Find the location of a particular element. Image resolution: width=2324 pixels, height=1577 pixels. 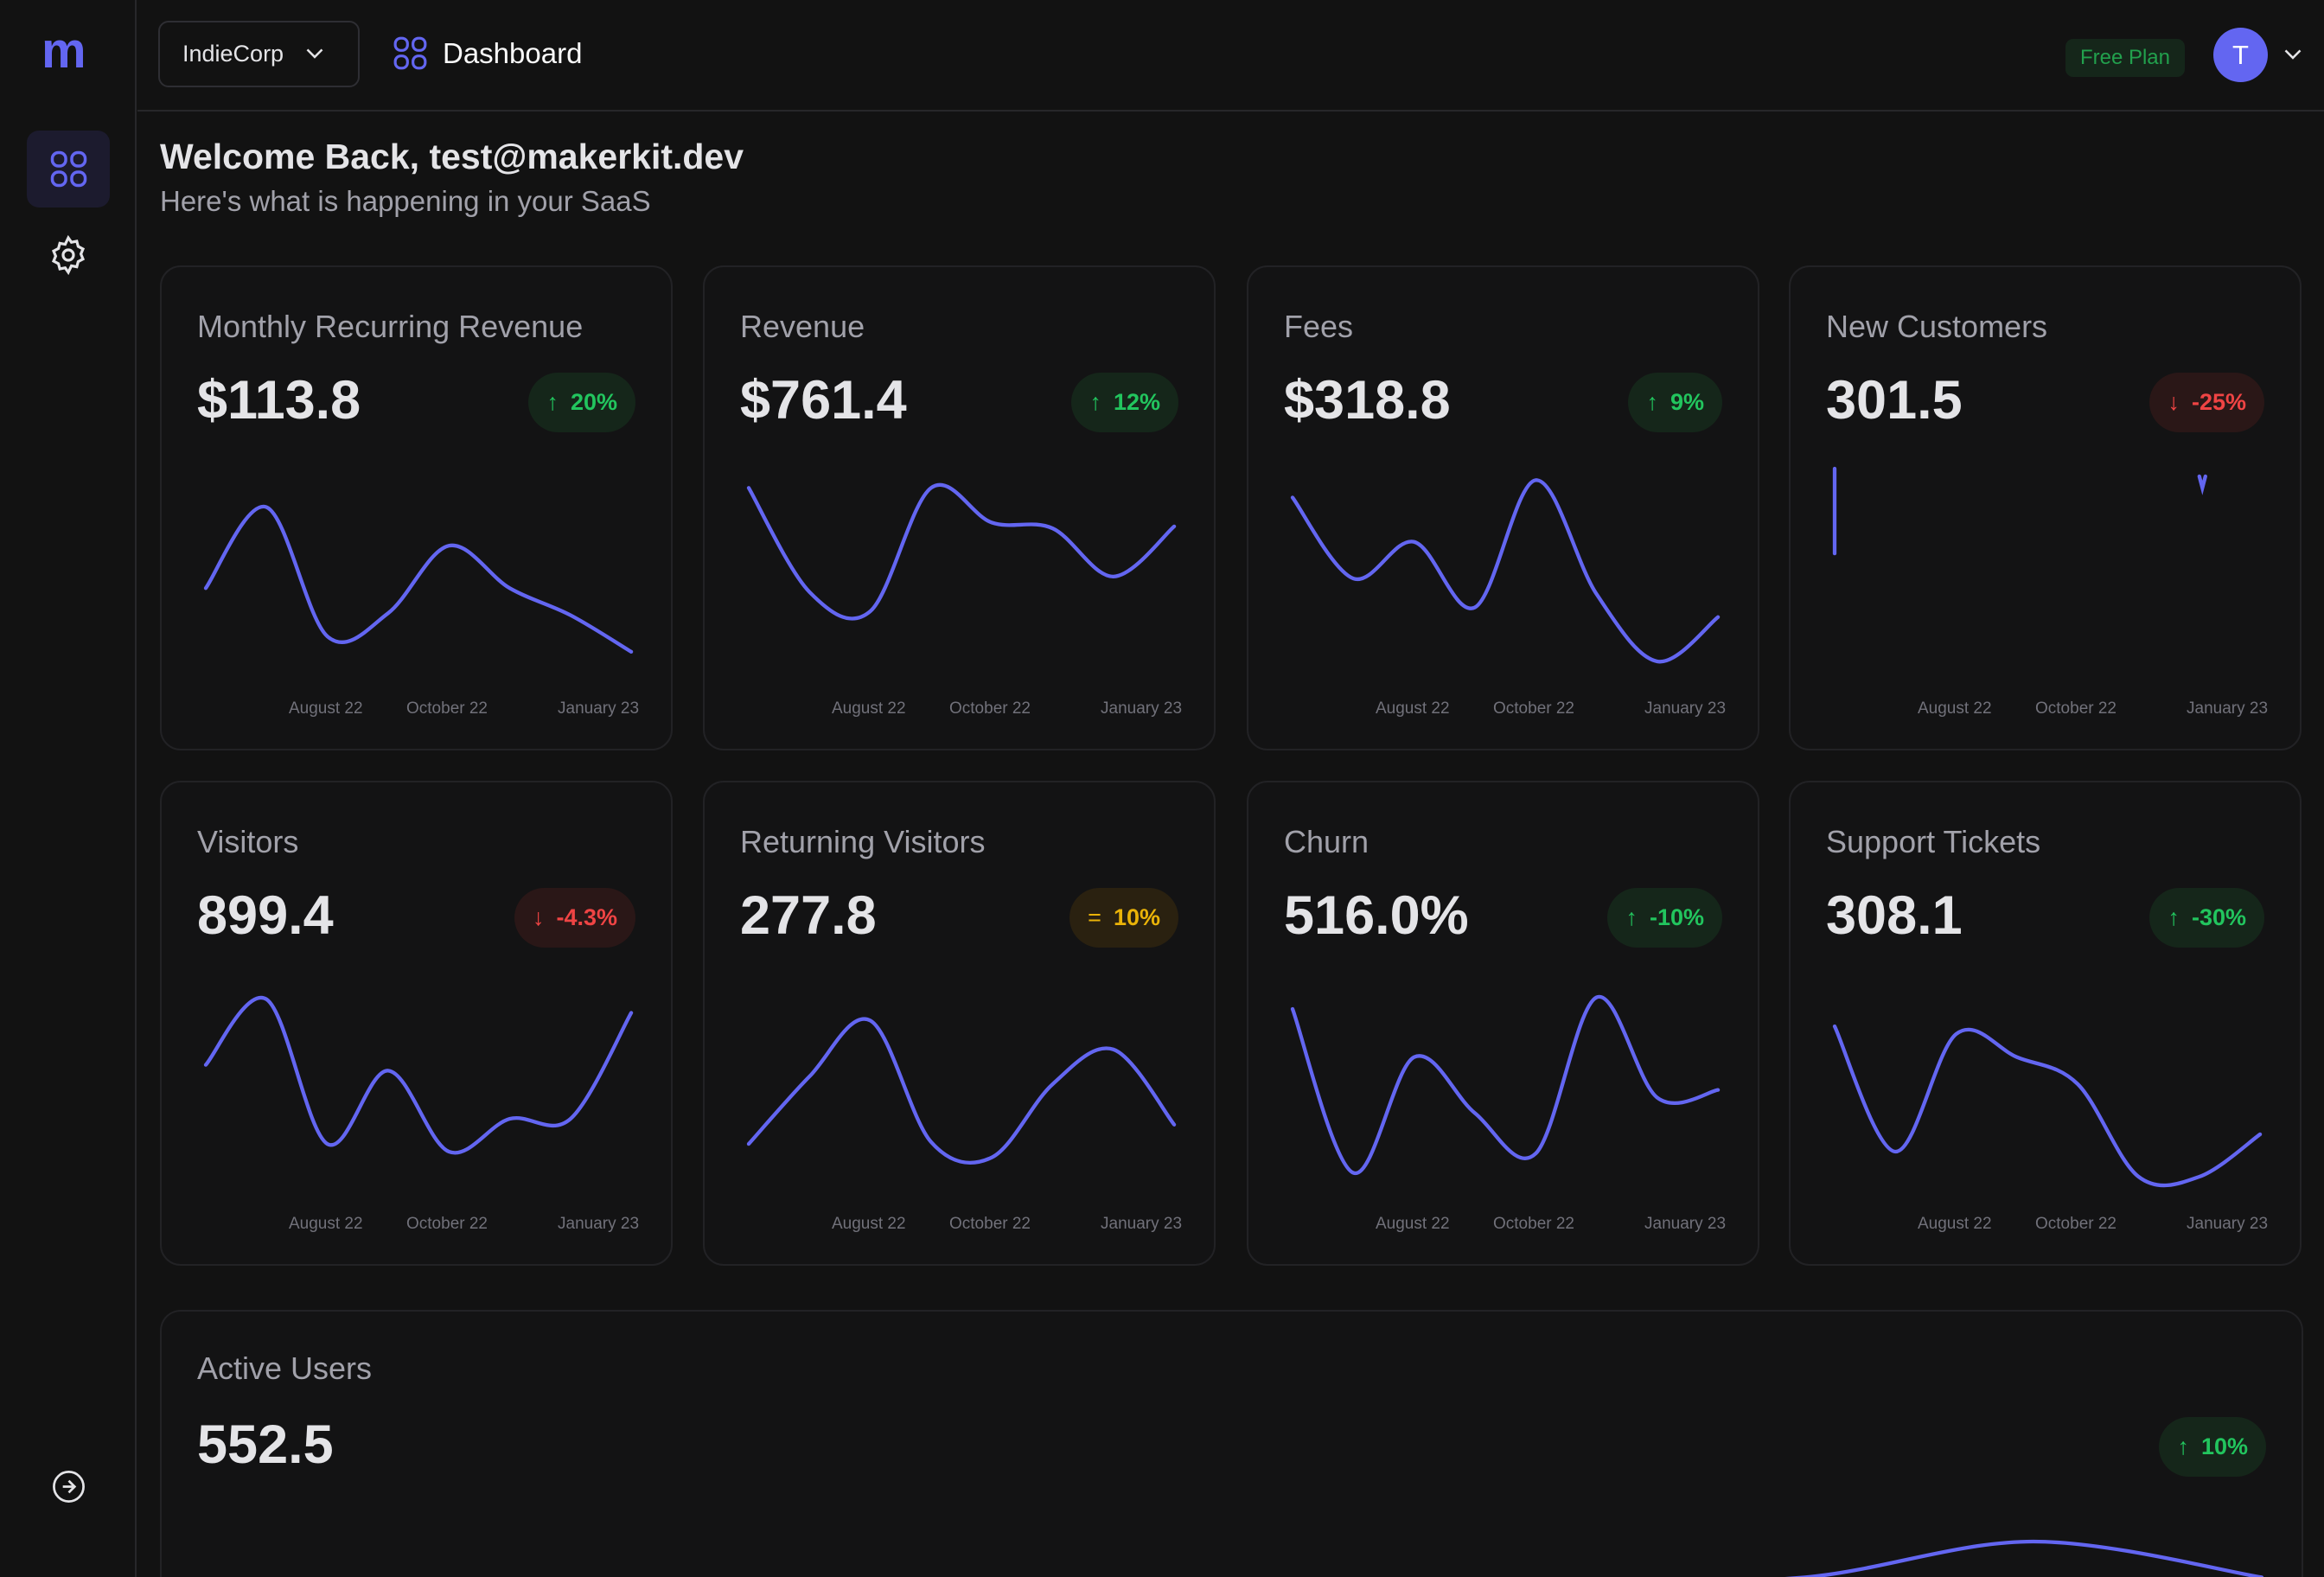

trend-badge: ↑ 20% is located at coordinates (581, 402).